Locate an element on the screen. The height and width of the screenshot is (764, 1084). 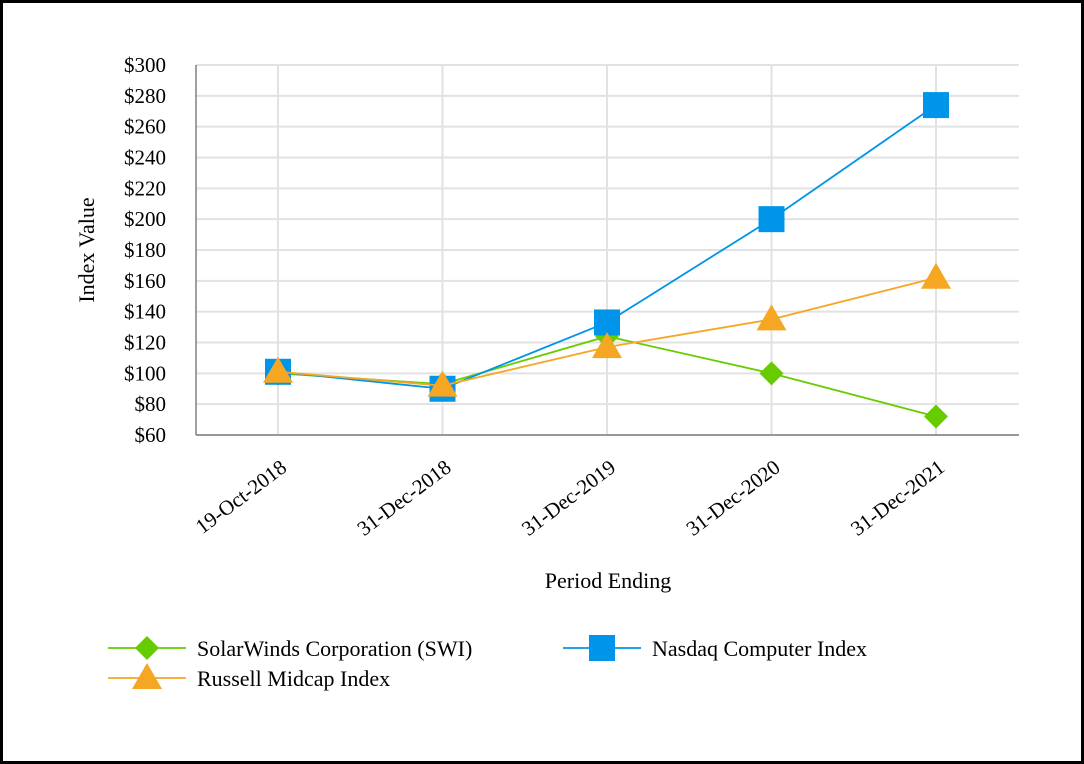
y-tick-label: $100 is located at coordinates (145, 373).